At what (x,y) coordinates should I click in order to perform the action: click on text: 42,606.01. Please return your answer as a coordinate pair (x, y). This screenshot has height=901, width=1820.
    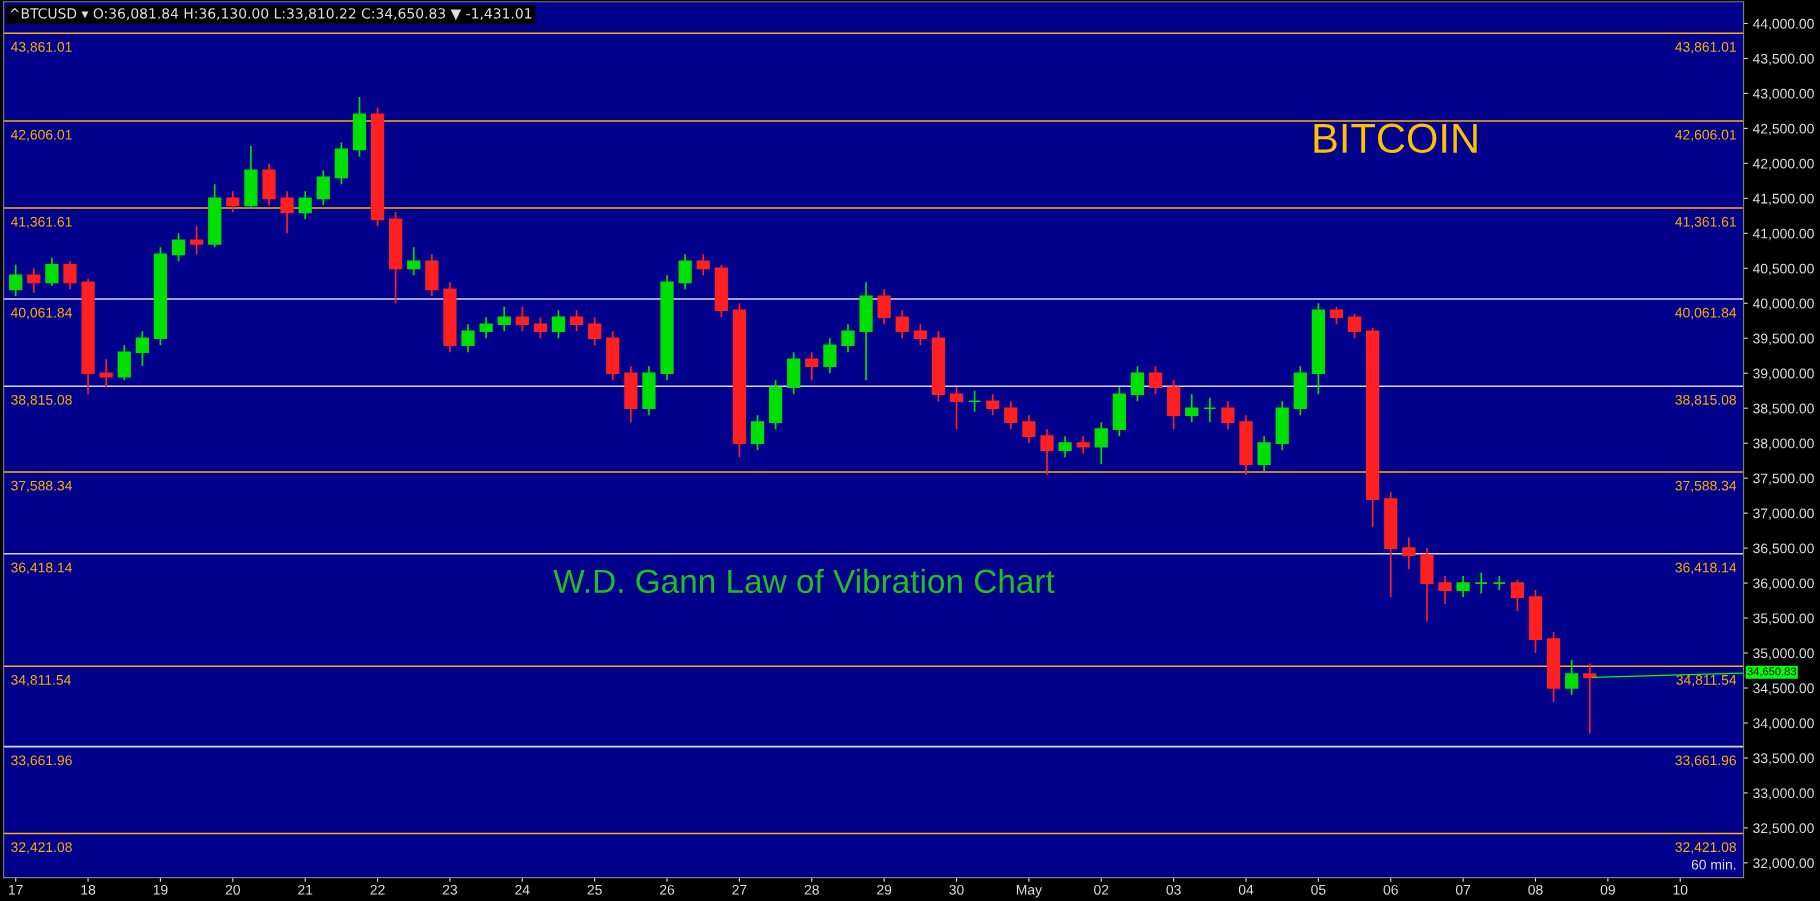
    Looking at the image, I should click on (1705, 135).